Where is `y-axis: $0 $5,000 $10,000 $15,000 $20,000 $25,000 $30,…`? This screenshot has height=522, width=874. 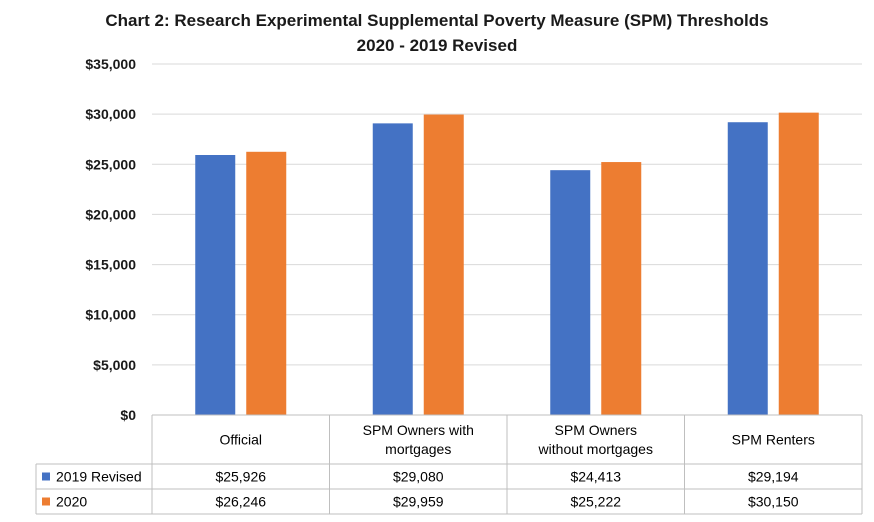 y-axis: $0 $5,000 $10,000 $15,000 $20,000 $25,000 $30,… is located at coordinates (110, 239).